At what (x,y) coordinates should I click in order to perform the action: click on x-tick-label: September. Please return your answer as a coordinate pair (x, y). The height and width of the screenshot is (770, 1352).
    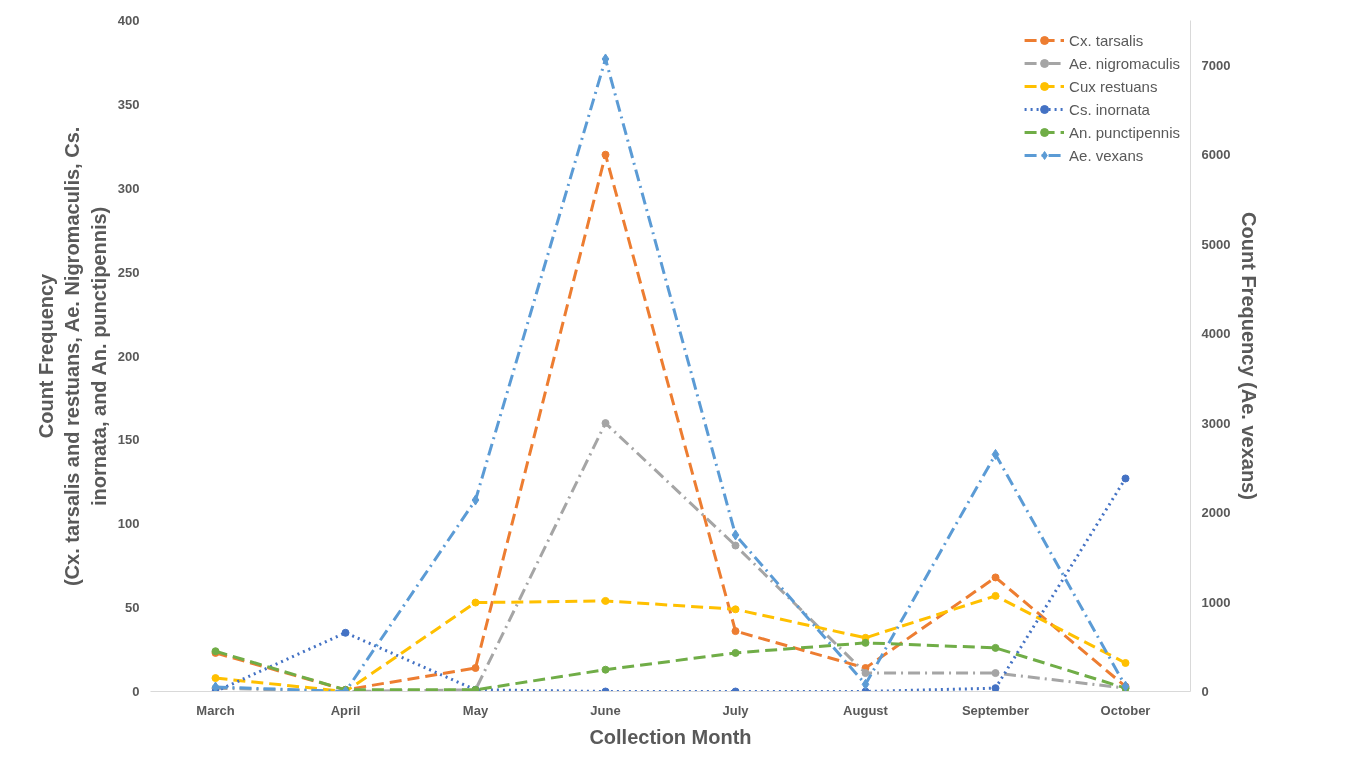
    Looking at the image, I should click on (995, 710).